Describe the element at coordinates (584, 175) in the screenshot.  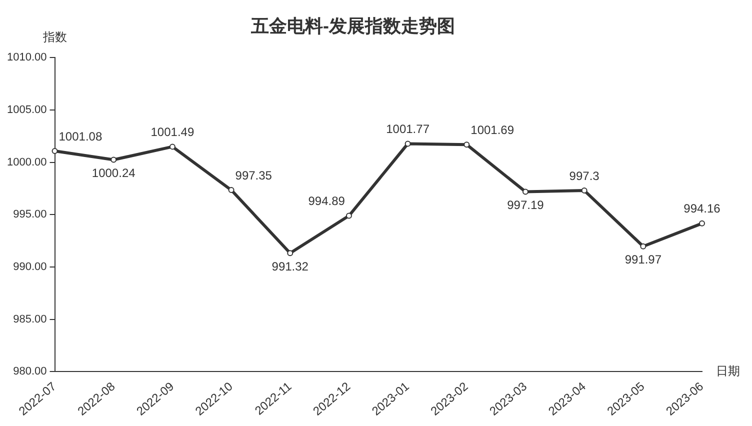
I see `data-label: 997.3` at that location.